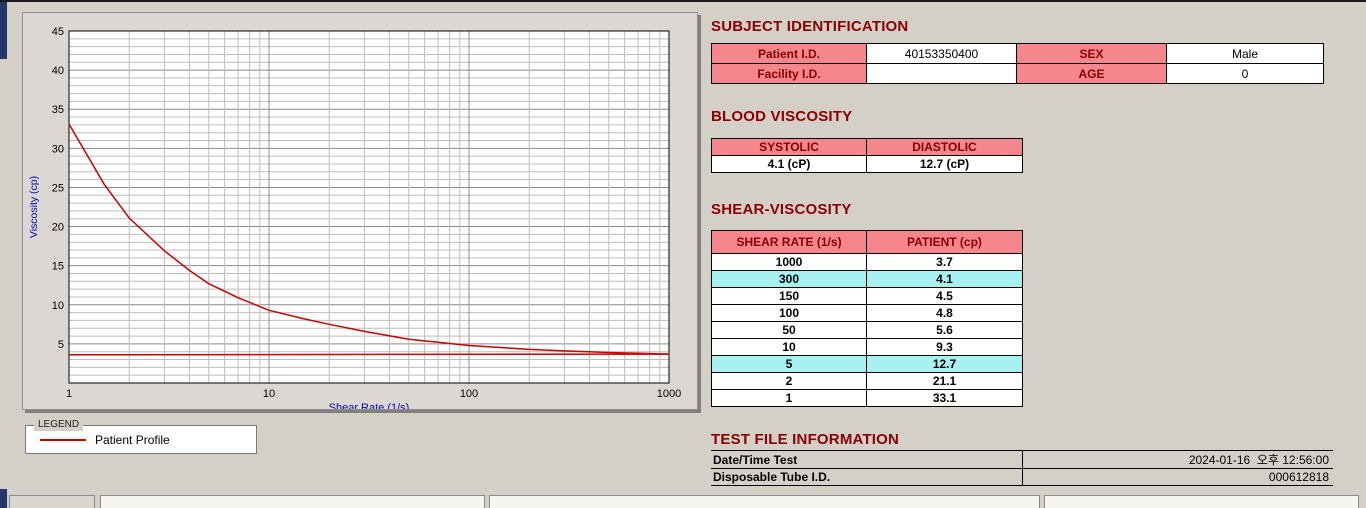 The image size is (1366, 508). Describe the element at coordinates (132, 439) in the screenshot. I see `legend-entry-label: Patient Profile` at that location.